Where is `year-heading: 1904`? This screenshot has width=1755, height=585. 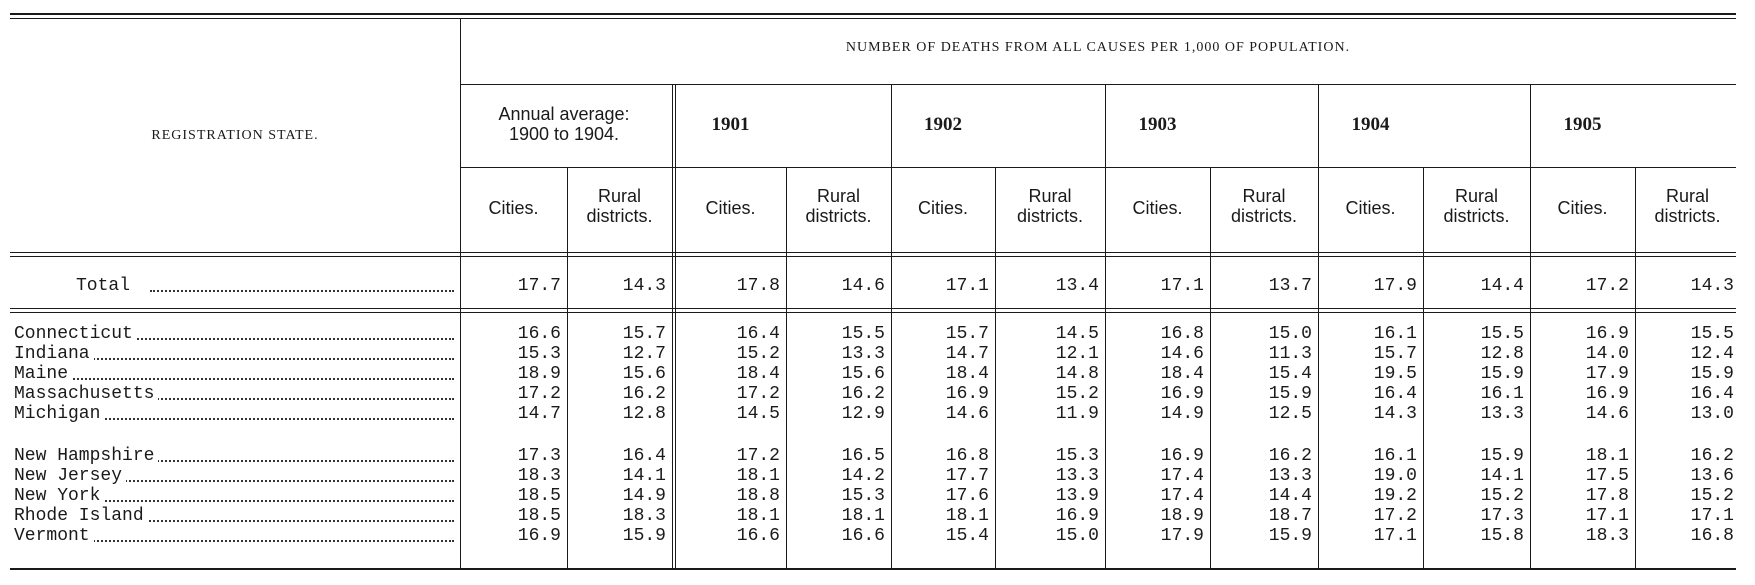 year-heading: 1904 is located at coordinates (1370, 124).